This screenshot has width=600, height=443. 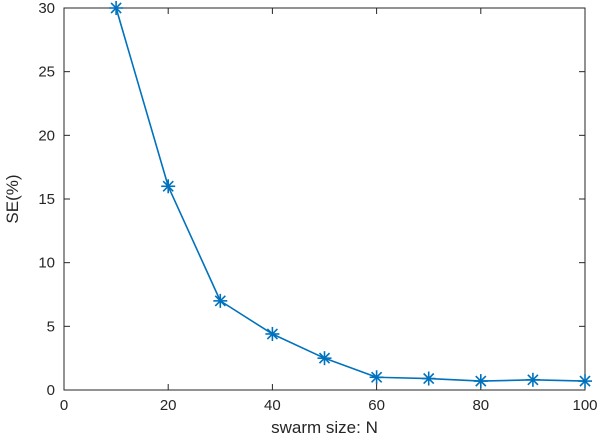 I want to click on x-tick-label: 80, so click(x=480, y=405).